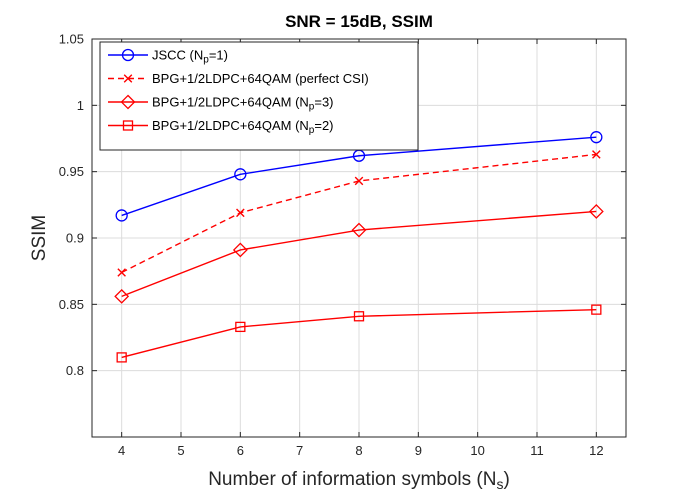  I want to click on legend-label-main: BPG+1/2LDPC+64QAM (perfect CSI), so click(260, 78).